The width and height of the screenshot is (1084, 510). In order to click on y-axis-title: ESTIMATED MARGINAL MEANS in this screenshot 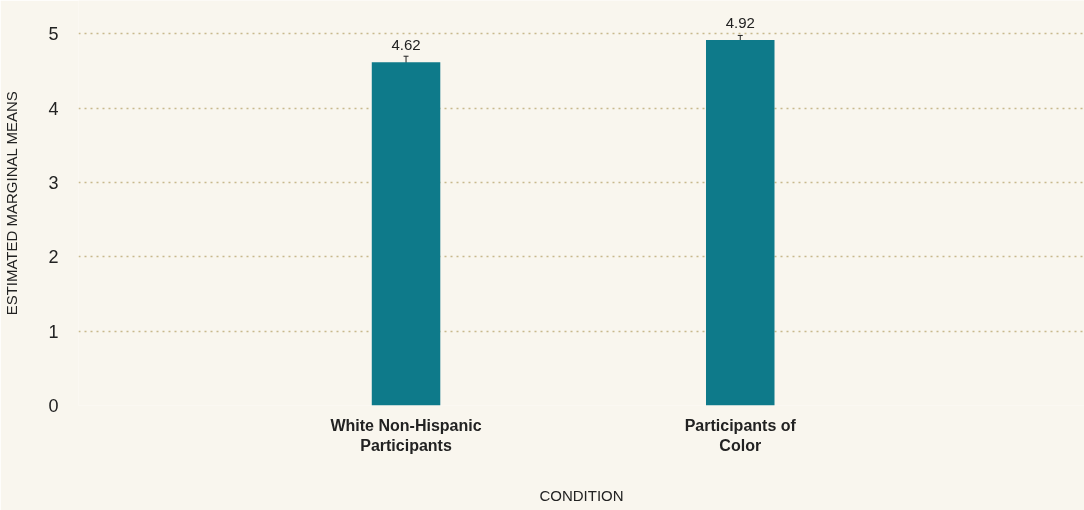, I will do `click(12, 203)`.